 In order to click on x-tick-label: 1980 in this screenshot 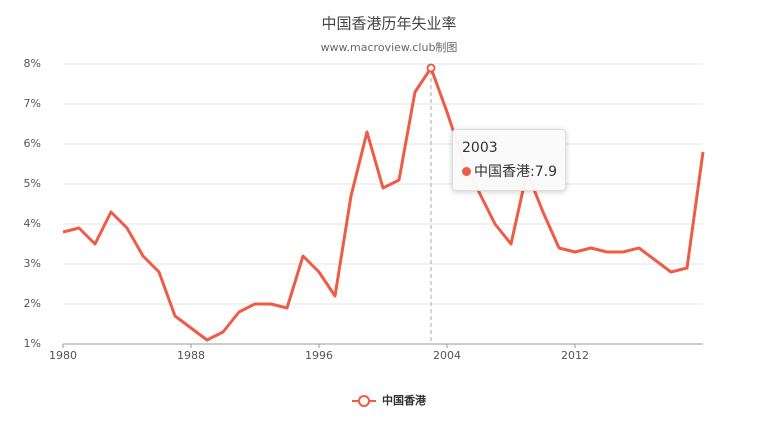, I will do `click(63, 355)`.